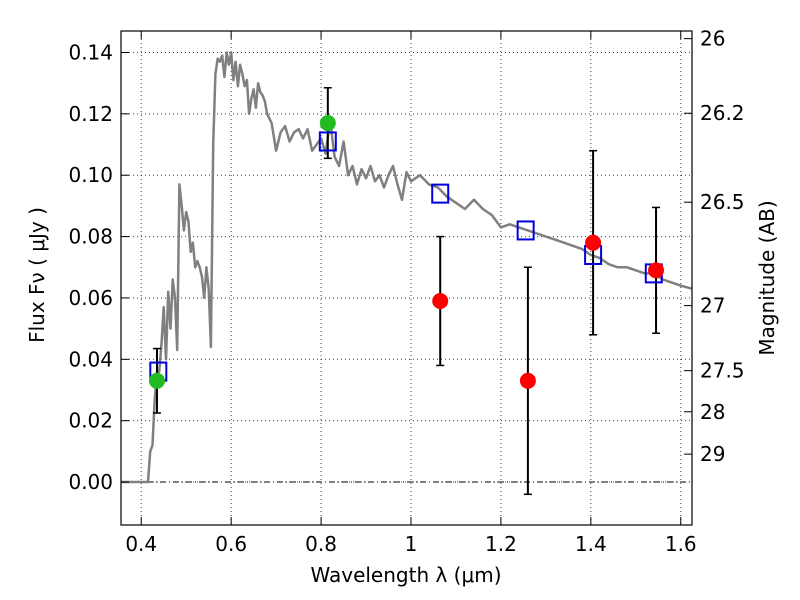 This screenshot has width=800, height=600. I want to click on magnitude-tick-label: 29, so click(712, 454).